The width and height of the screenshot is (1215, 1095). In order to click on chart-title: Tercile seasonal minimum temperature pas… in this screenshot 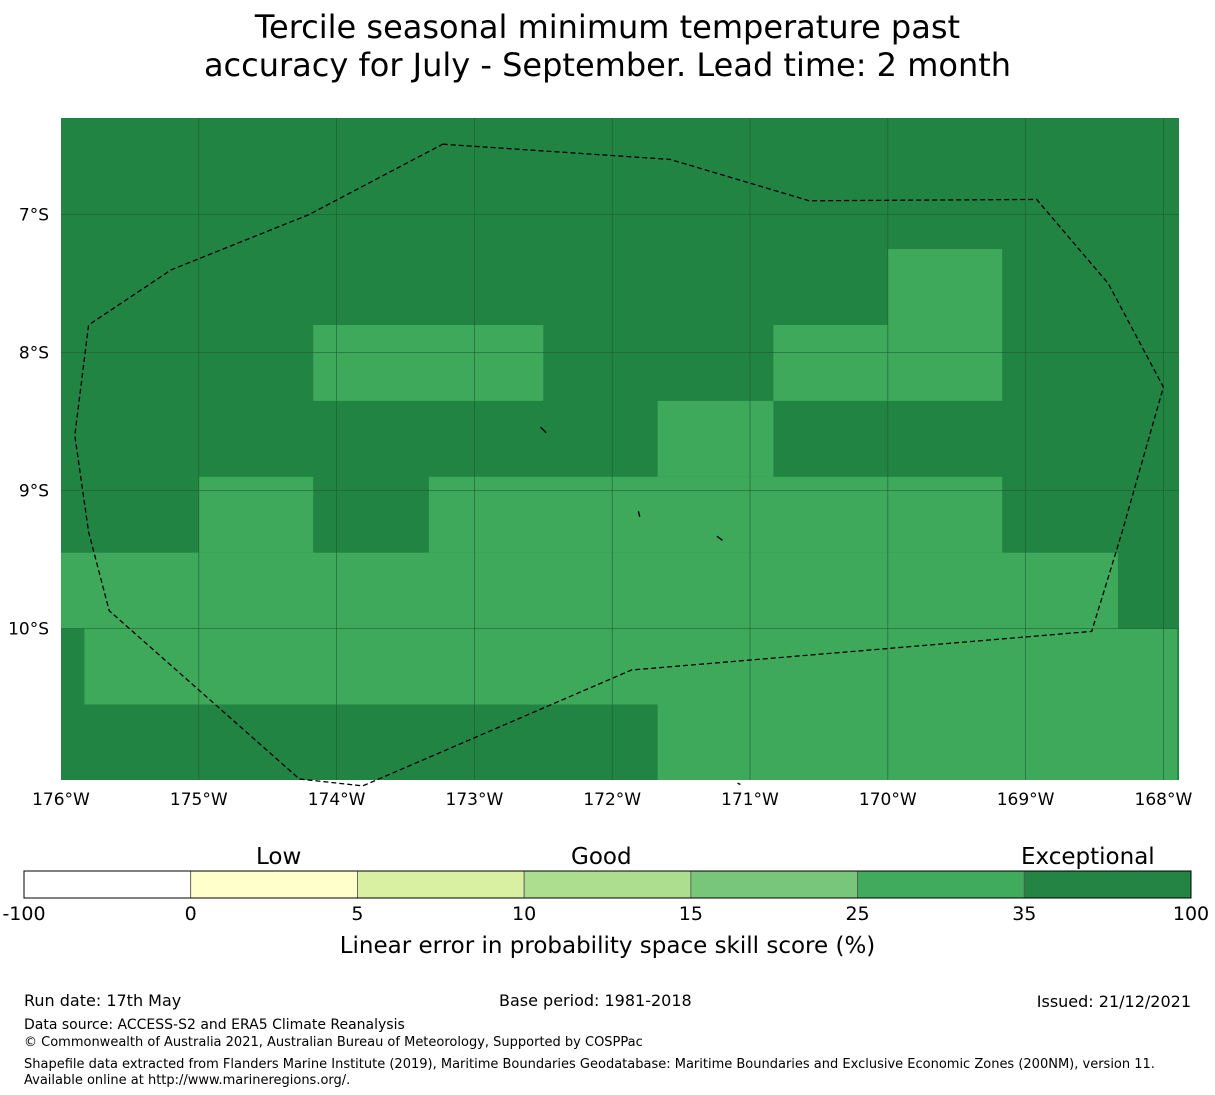, I will do `click(607, 46)`.